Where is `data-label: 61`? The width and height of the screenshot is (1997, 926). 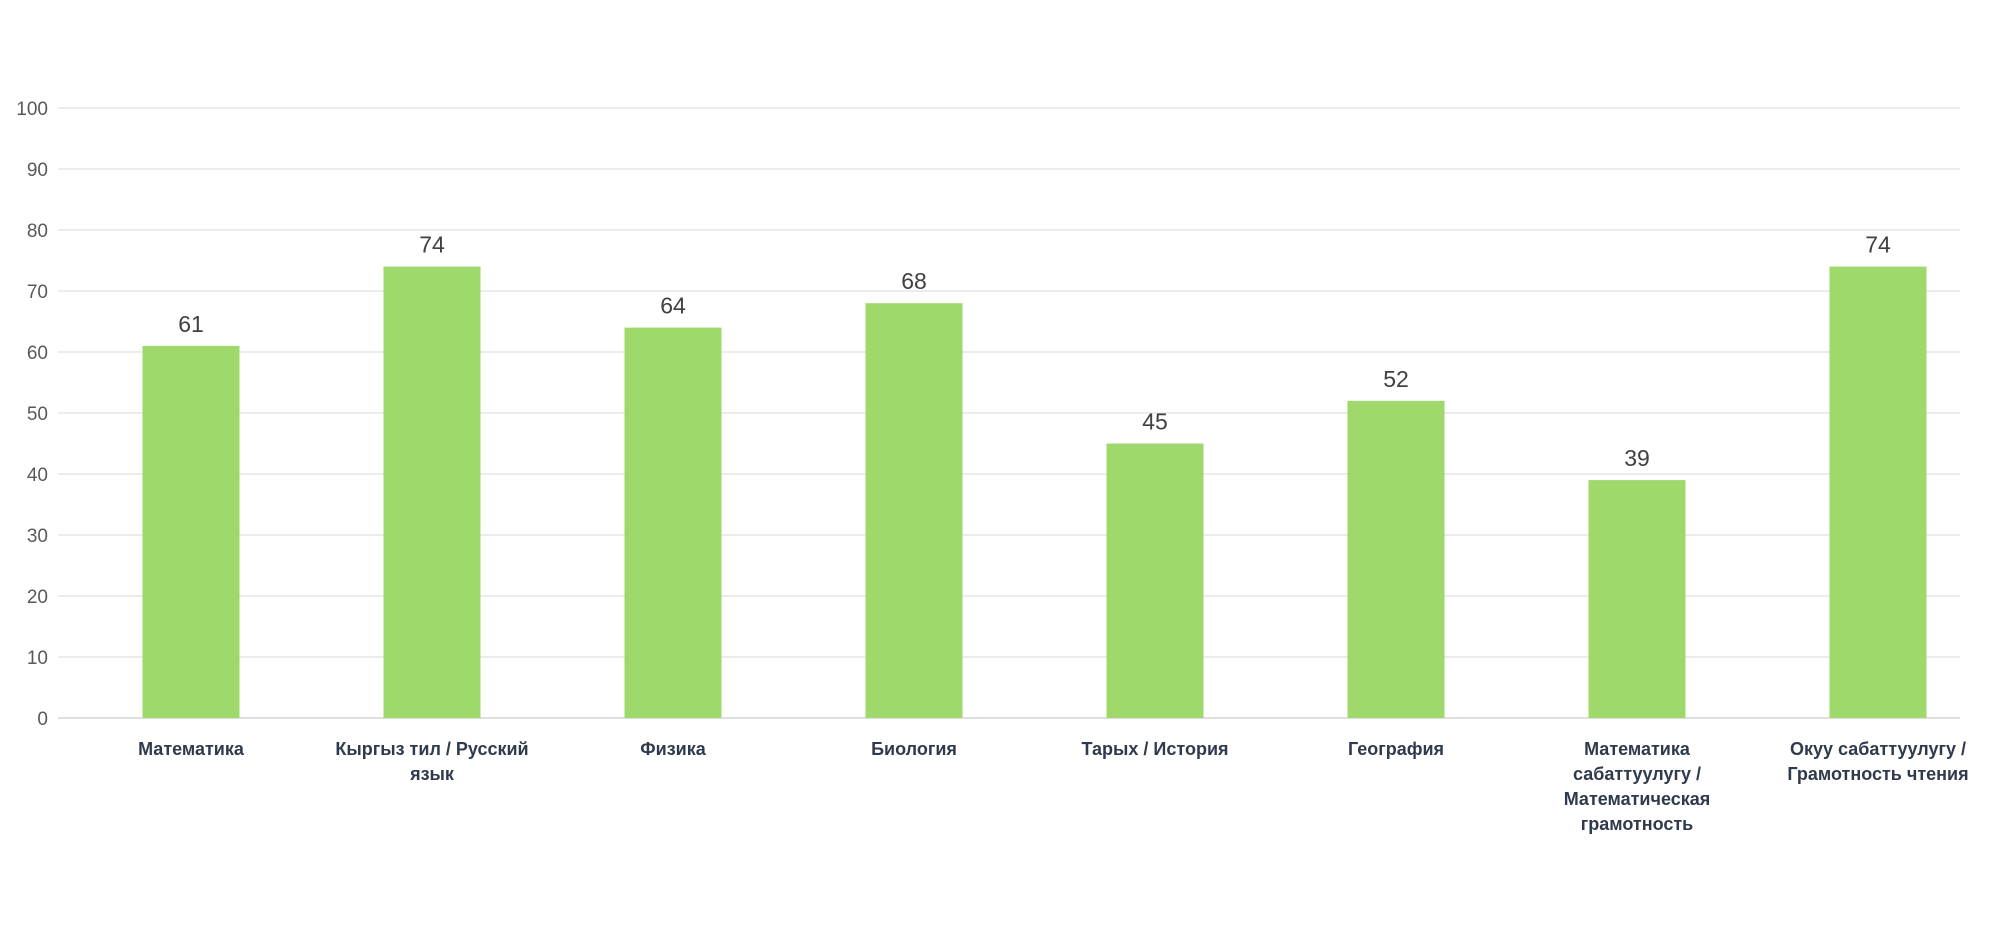
data-label: 61 is located at coordinates (191, 324).